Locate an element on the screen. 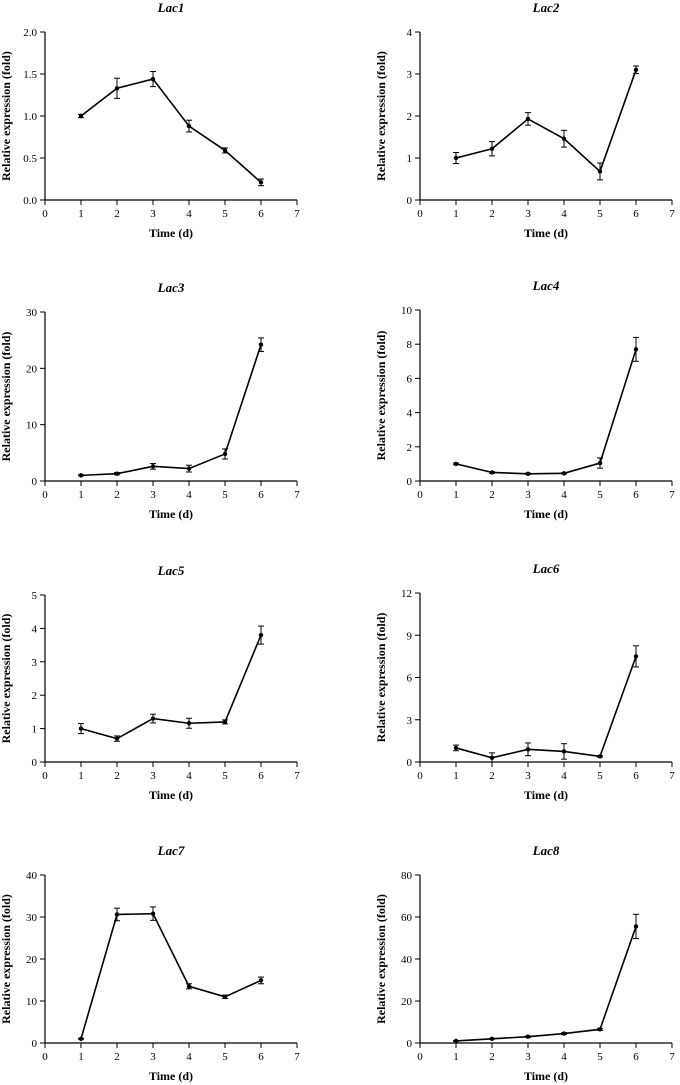 This screenshot has height=1085, width=680. y-tick-label: 0 is located at coordinates (35, 482).